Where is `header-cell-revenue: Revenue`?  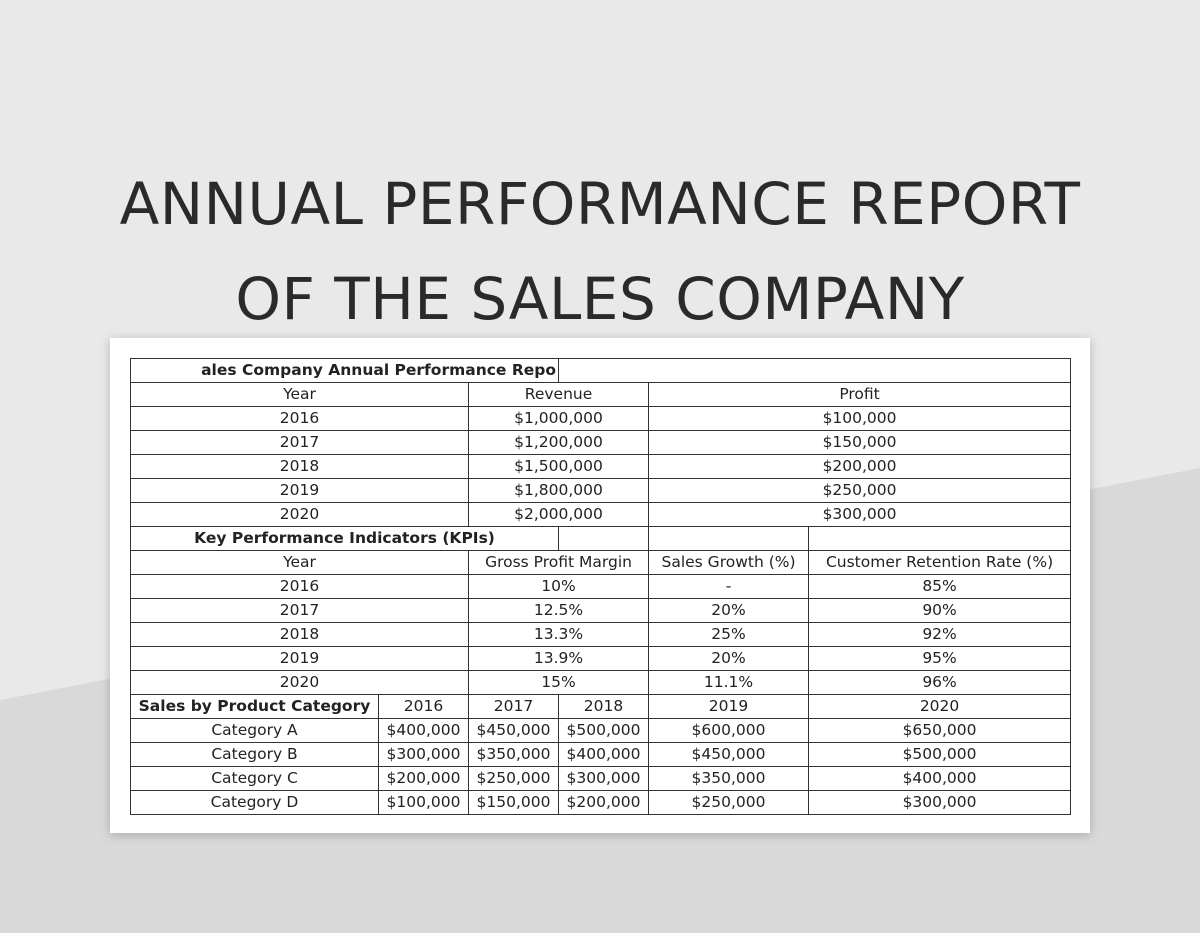
header-cell-revenue: Revenue is located at coordinates (558, 394).